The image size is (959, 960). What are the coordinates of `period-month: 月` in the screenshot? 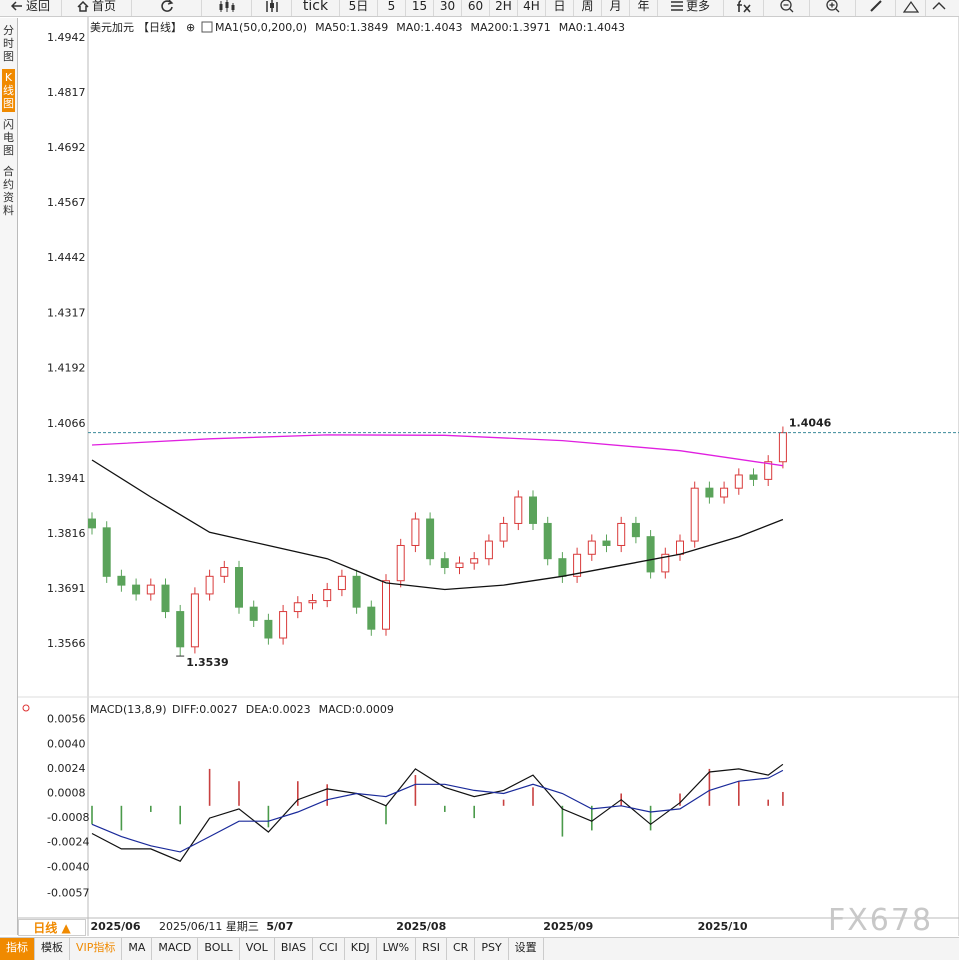 It's located at (616, 8).